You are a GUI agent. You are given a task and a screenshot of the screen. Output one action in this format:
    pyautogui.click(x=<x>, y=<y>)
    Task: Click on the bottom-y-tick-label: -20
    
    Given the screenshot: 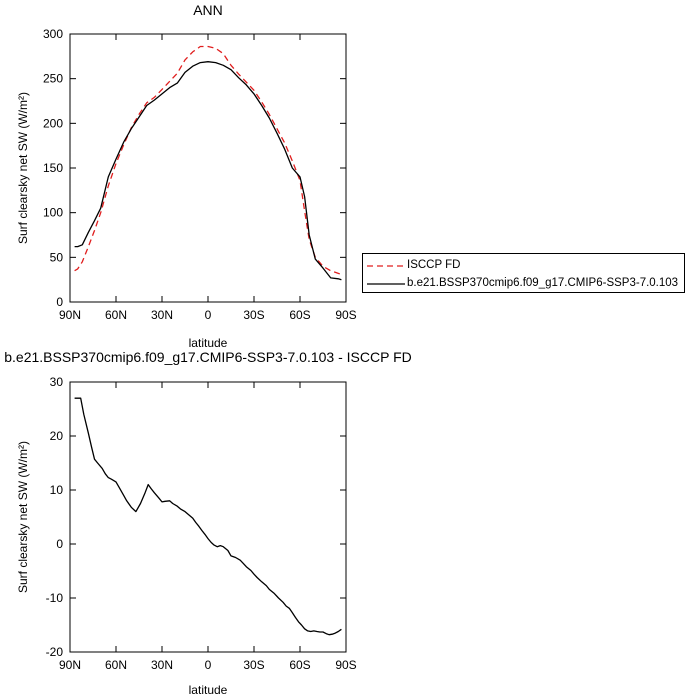 What is the action you would take?
    pyautogui.click(x=55, y=652)
    